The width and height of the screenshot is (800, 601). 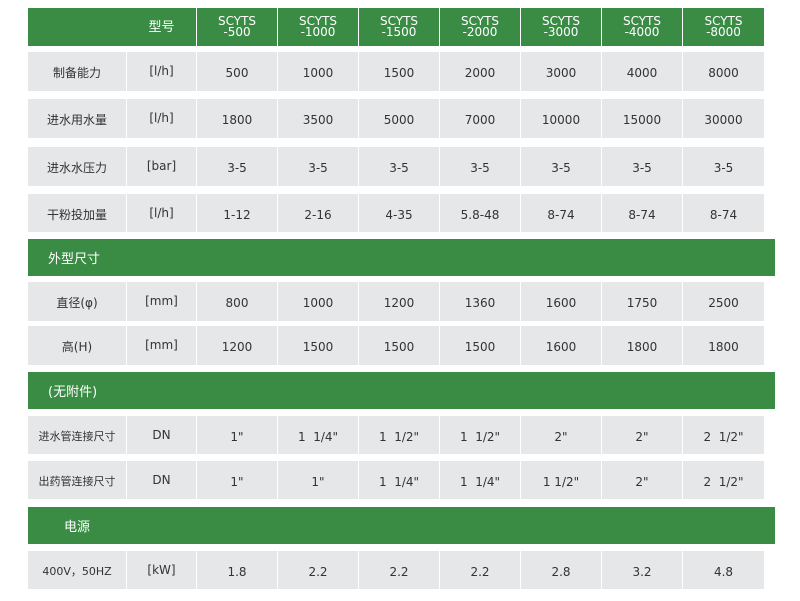 I want to click on model-header: SCYTS -2000, so click(x=480, y=27).